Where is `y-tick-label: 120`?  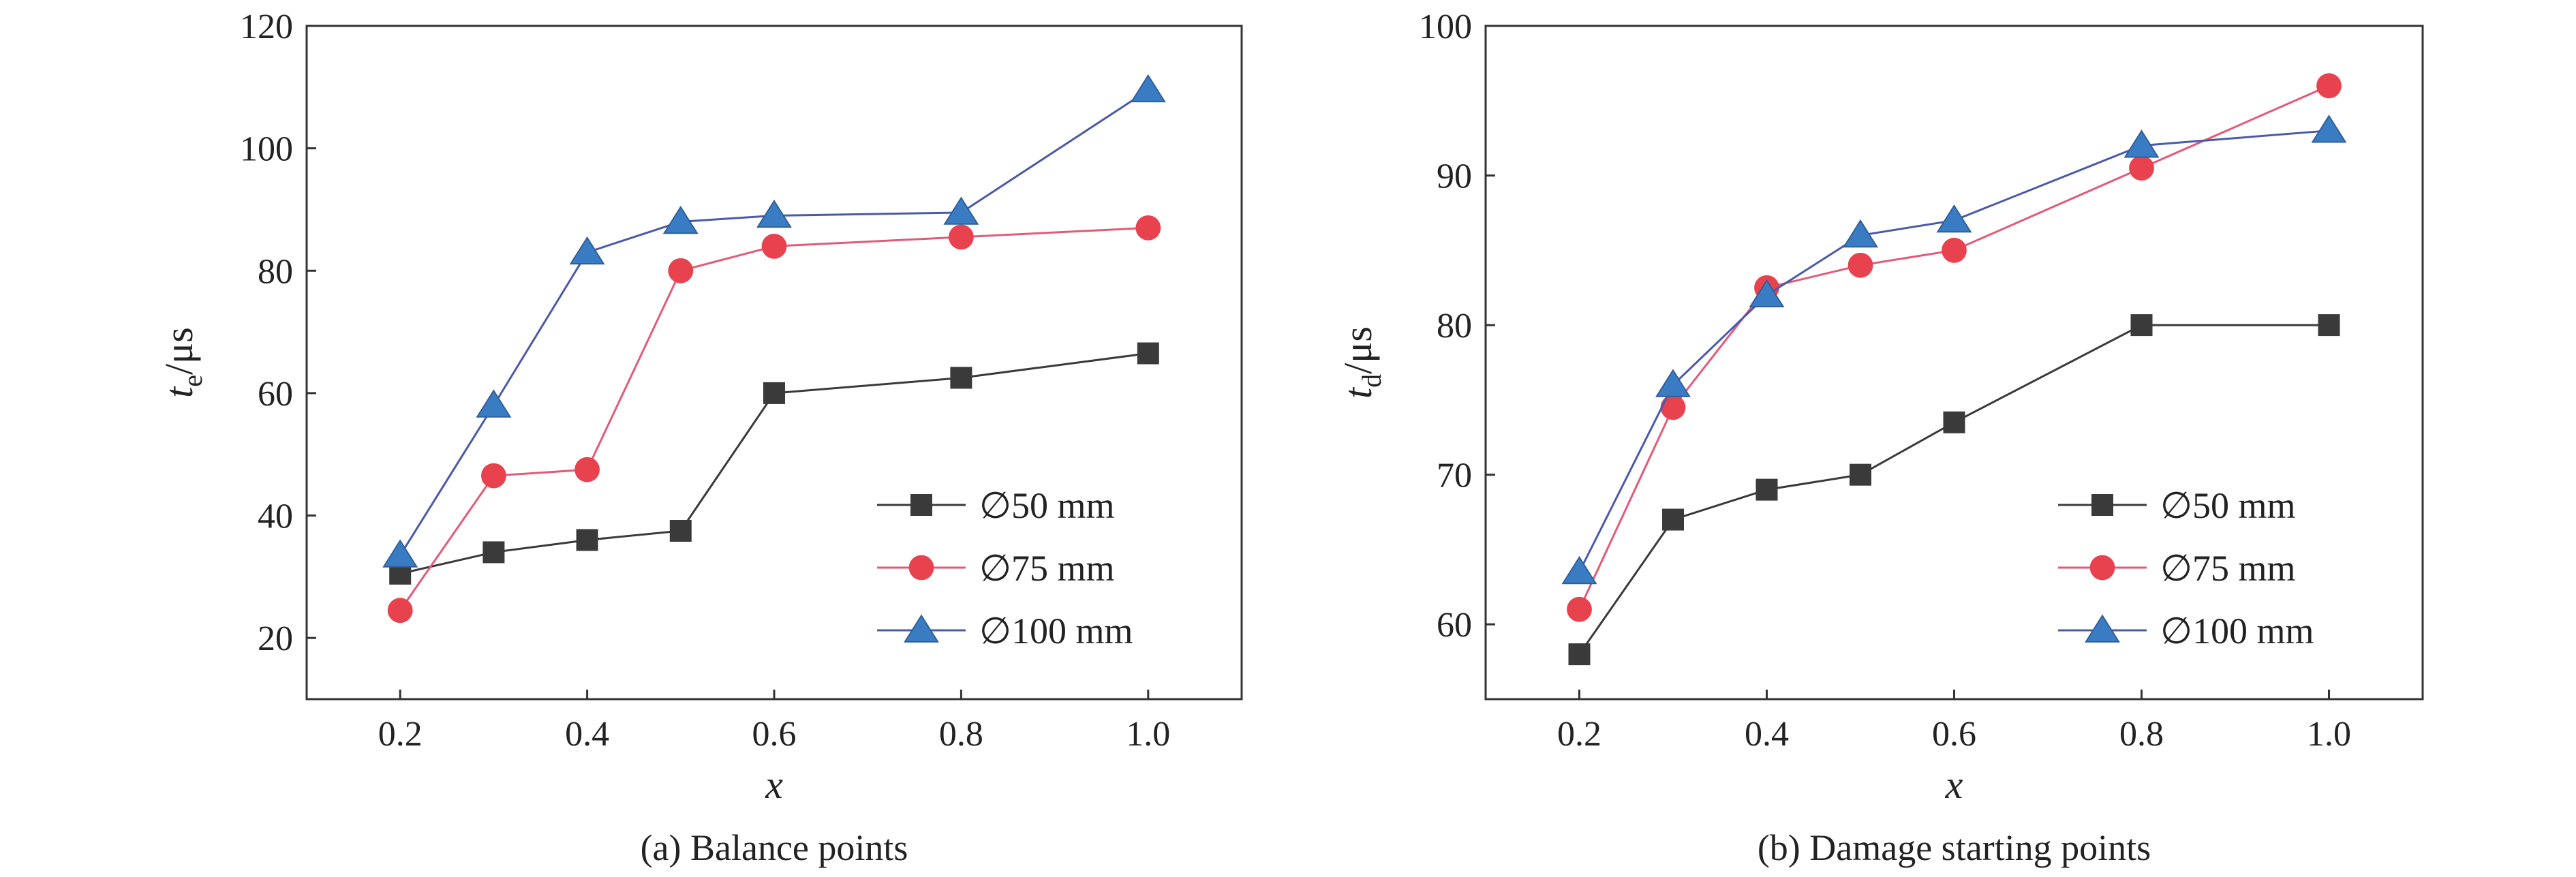 y-tick-label: 120 is located at coordinates (266, 26).